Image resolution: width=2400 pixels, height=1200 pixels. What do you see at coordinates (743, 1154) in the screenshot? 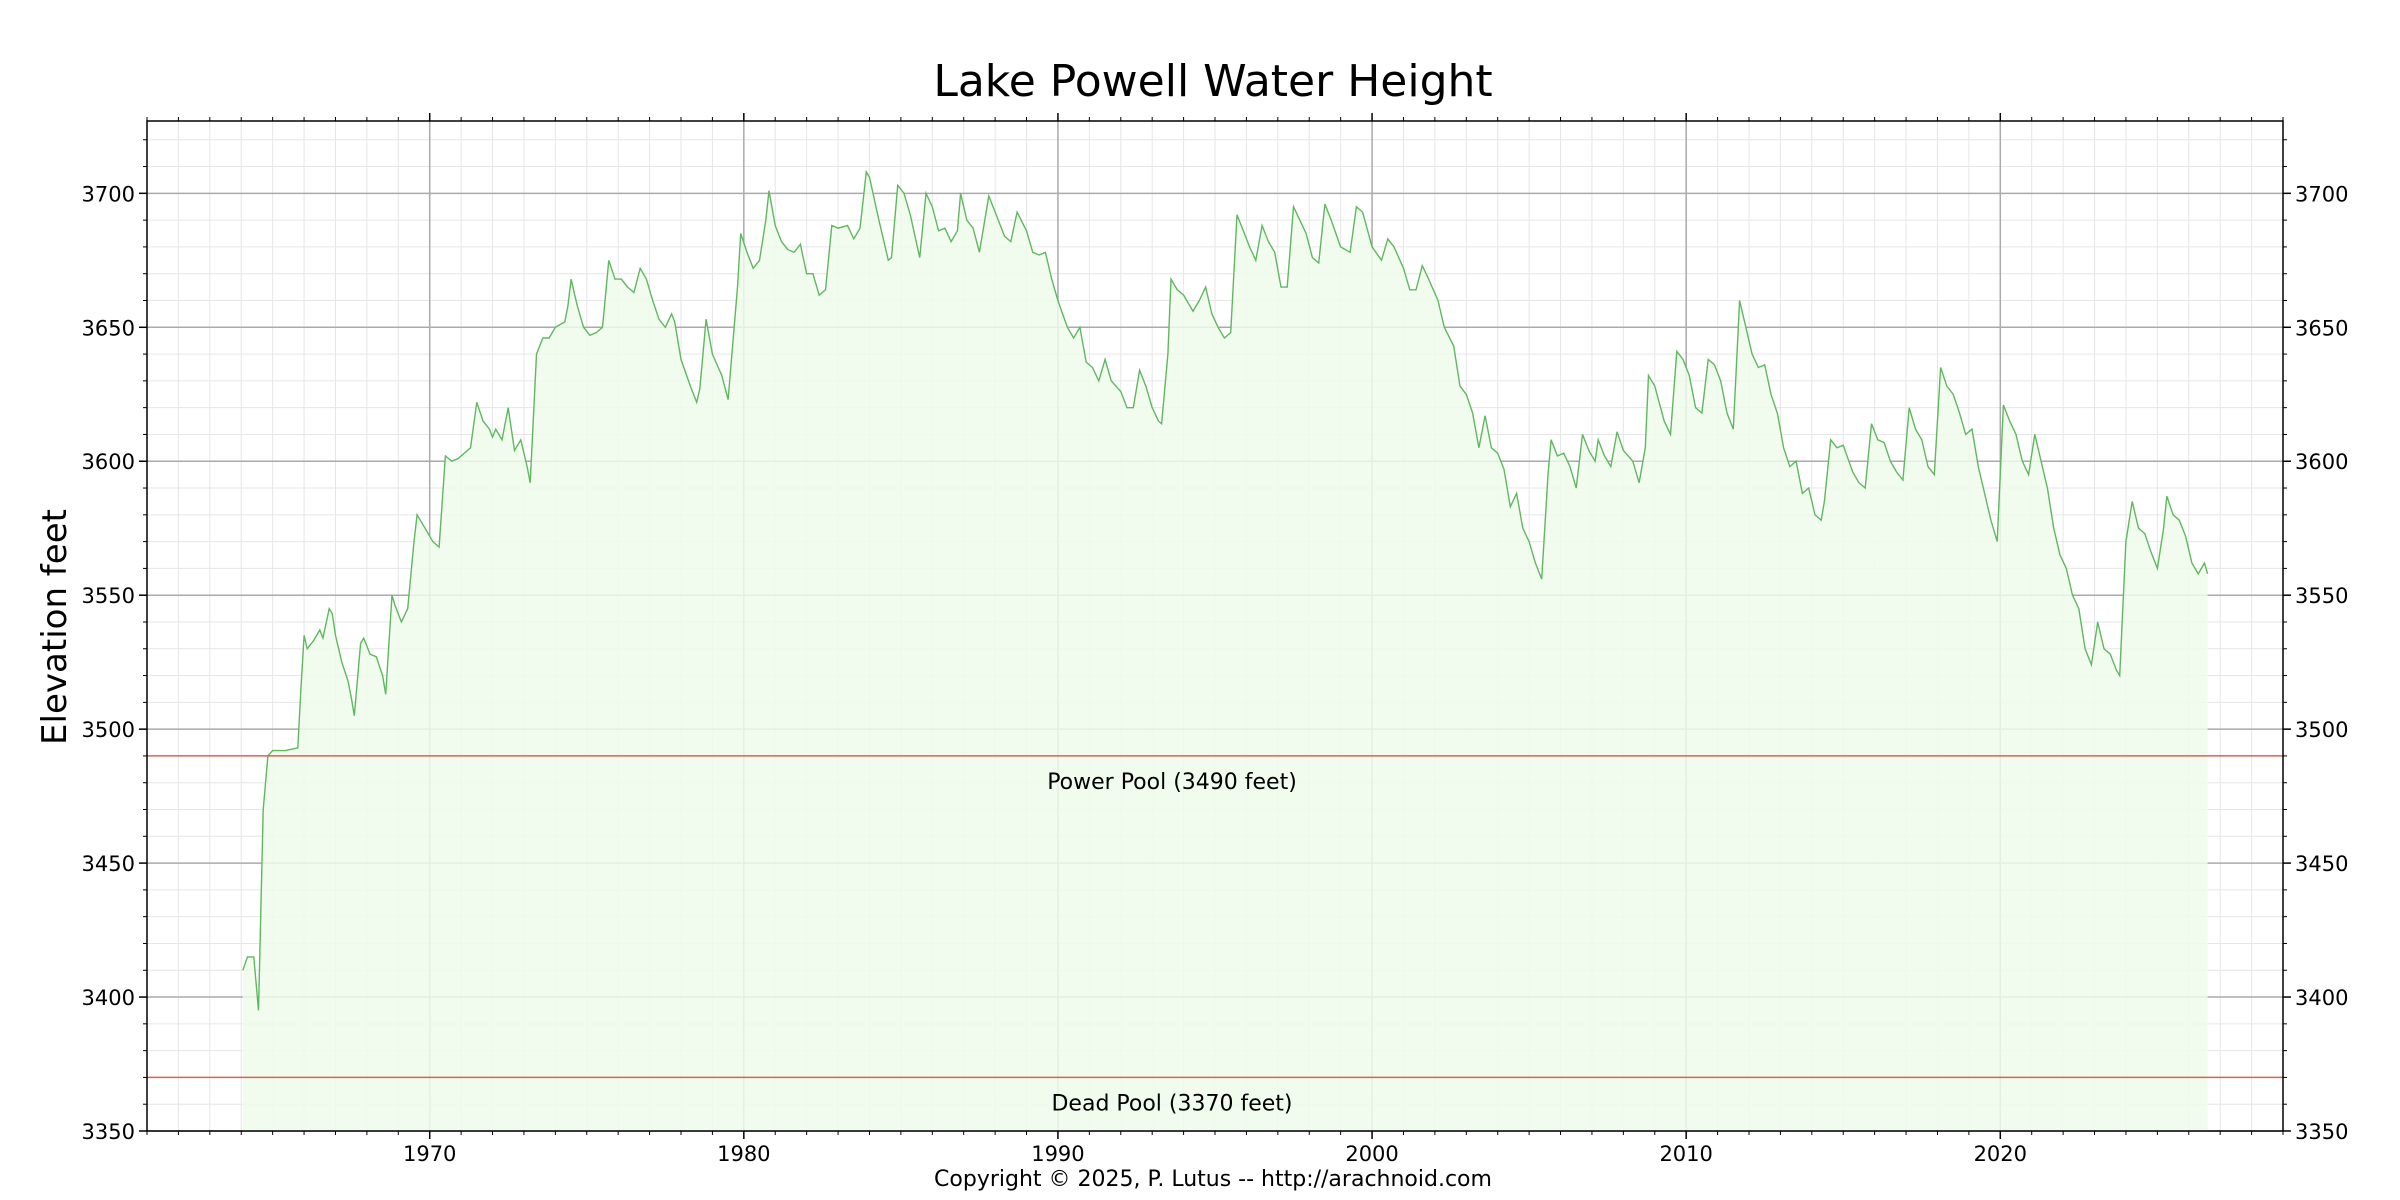
I see `x-tick-label: 1980` at bounding box center [743, 1154].